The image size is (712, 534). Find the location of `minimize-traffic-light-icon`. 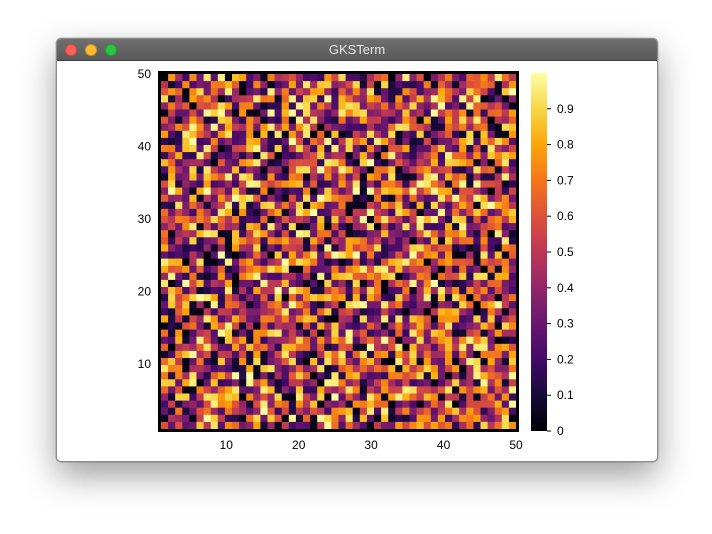

minimize-traffic-light-icon is located at coordinates (91, 50).